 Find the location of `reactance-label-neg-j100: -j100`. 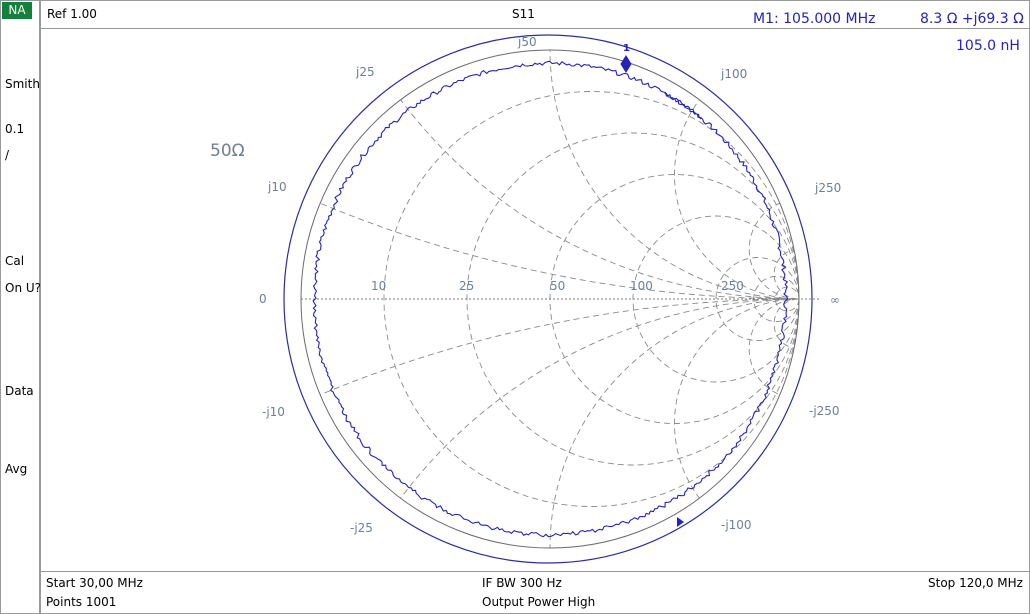

reactance-label-neg-j100: -j100 is located at coordinates (736, 525).